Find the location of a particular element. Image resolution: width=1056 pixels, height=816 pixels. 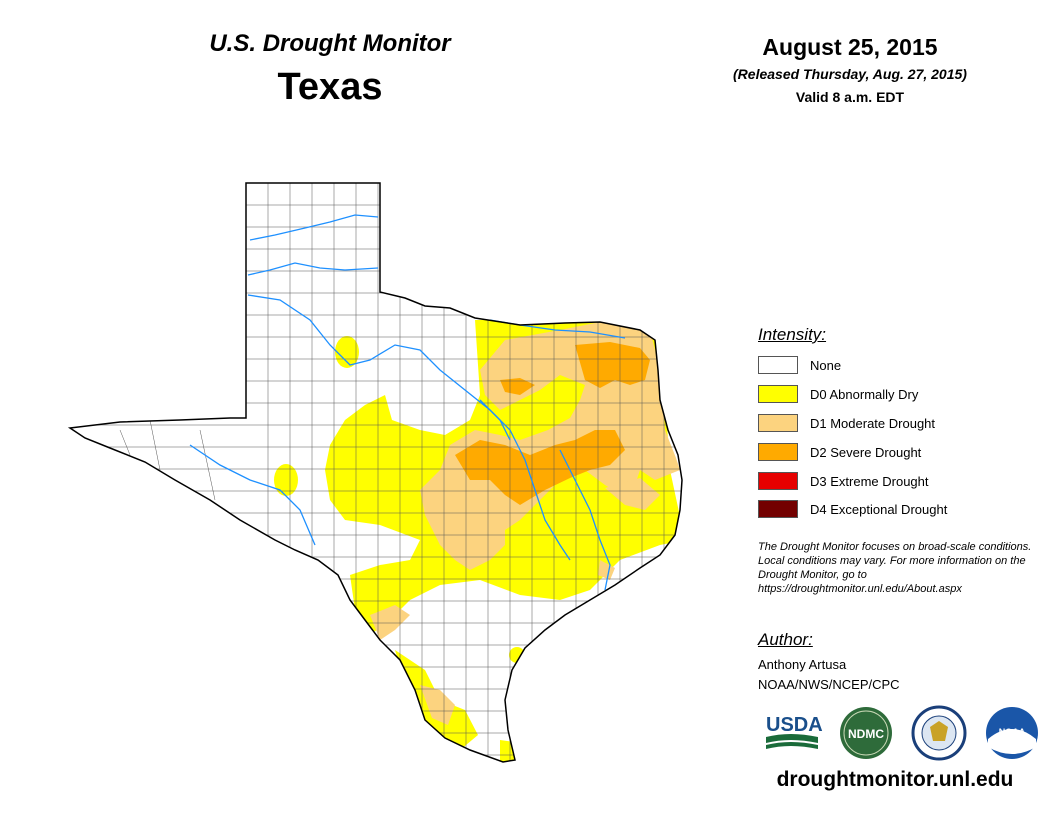

author-org: NOAA/NWS/NCEP/CPC is located at coordinates (829, 684).